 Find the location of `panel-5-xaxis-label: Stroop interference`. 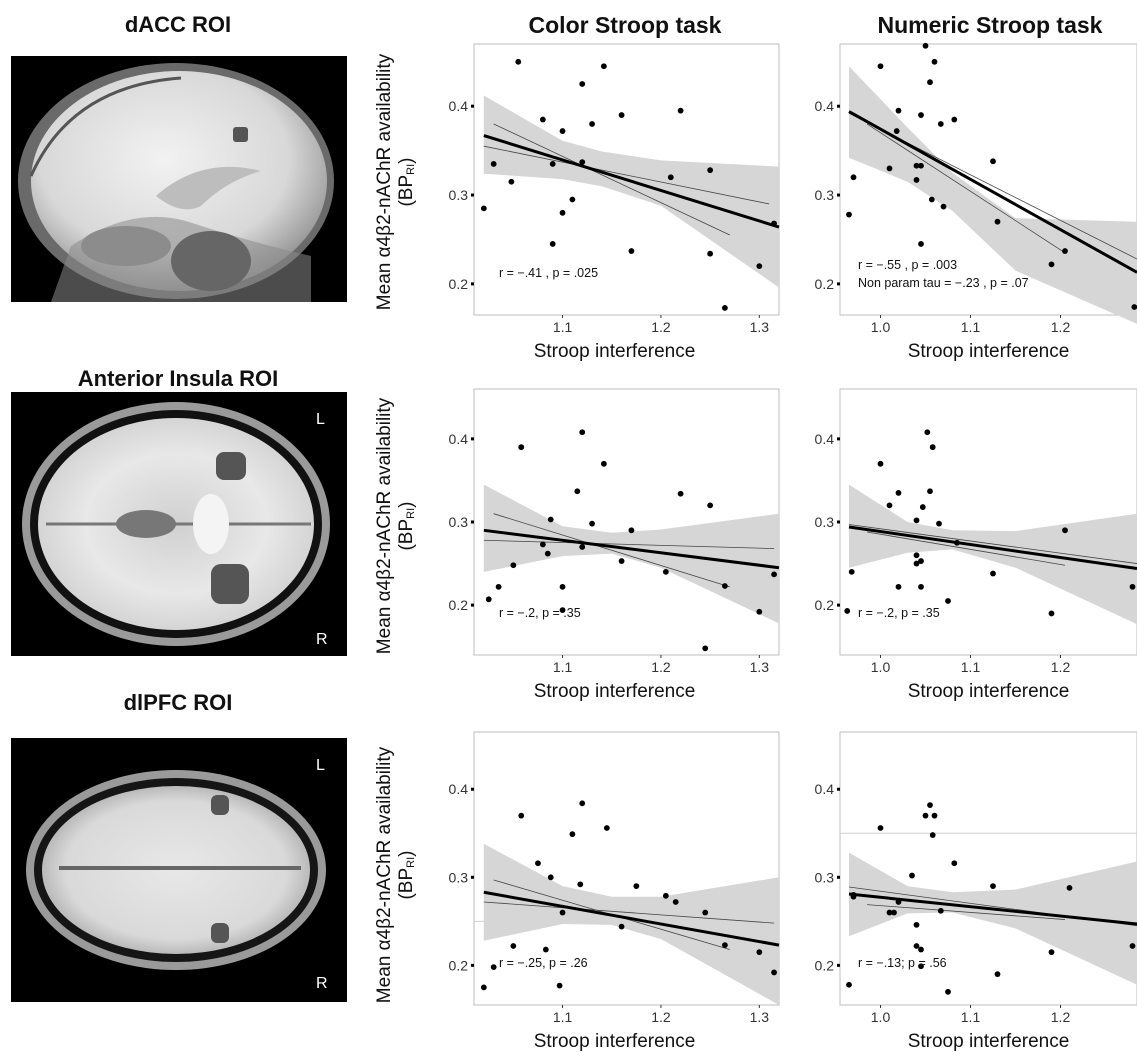

panel-5-xaxis-label: Stroop interference is located at coordinates (615, 1041).